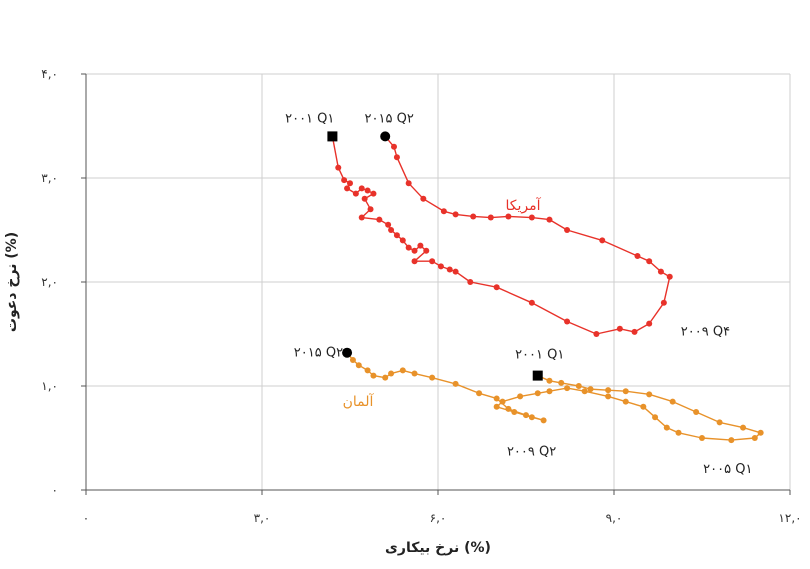 Image resolution: width=810 pixels, height=569 pixels. I want to click on x-tick-label: ۳,۰, so click(262, 518).